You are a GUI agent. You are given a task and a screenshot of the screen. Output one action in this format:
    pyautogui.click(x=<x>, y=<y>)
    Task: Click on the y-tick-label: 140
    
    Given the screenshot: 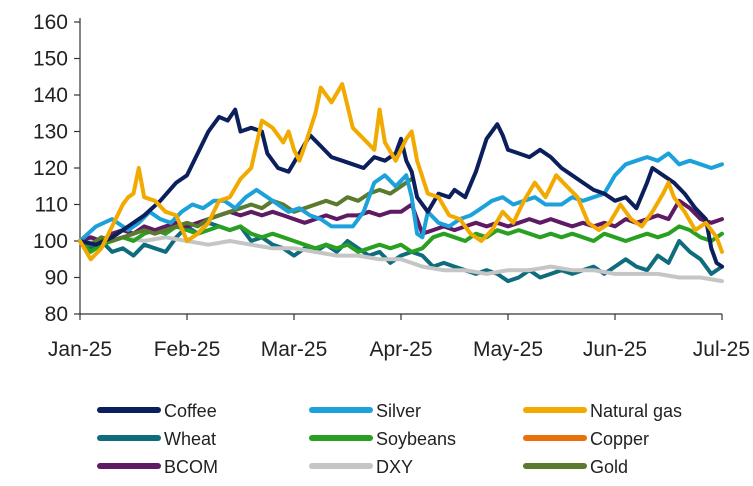 What is the action you would take?
    pyautogui.click(x=50, y=95)
    